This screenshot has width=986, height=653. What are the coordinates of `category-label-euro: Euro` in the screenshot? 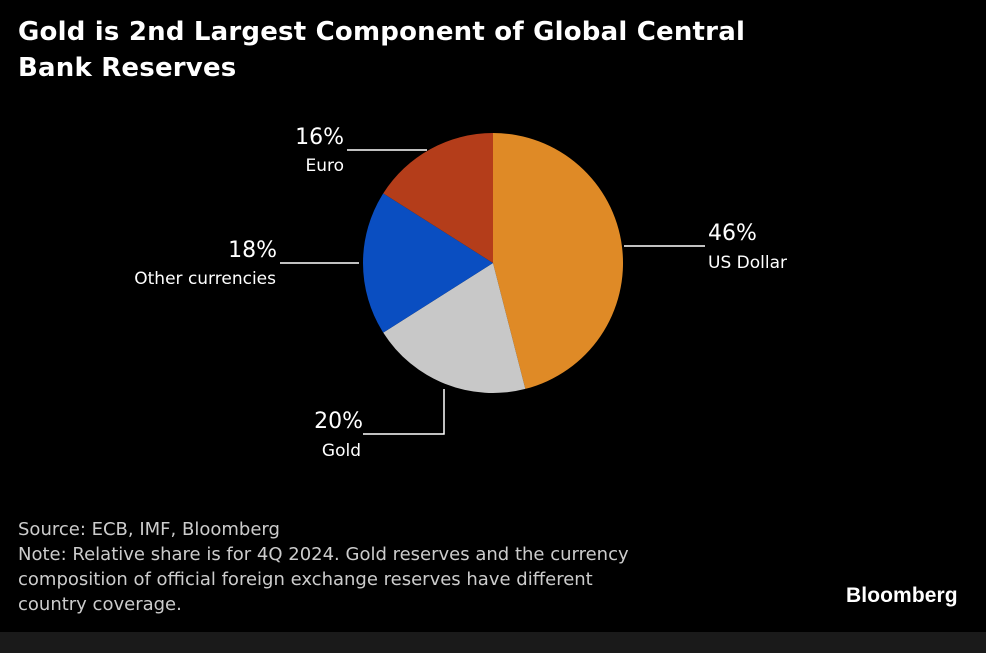 It's located at (324, 166).